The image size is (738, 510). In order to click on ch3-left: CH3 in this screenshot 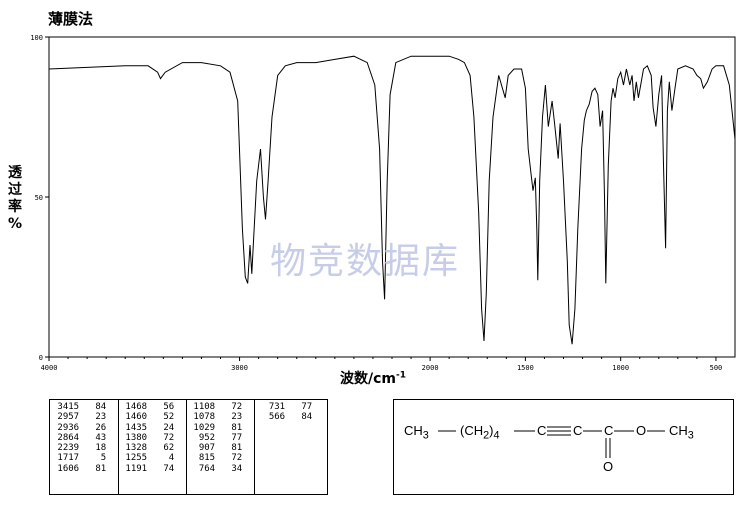, I will do `click(416, 432)`.